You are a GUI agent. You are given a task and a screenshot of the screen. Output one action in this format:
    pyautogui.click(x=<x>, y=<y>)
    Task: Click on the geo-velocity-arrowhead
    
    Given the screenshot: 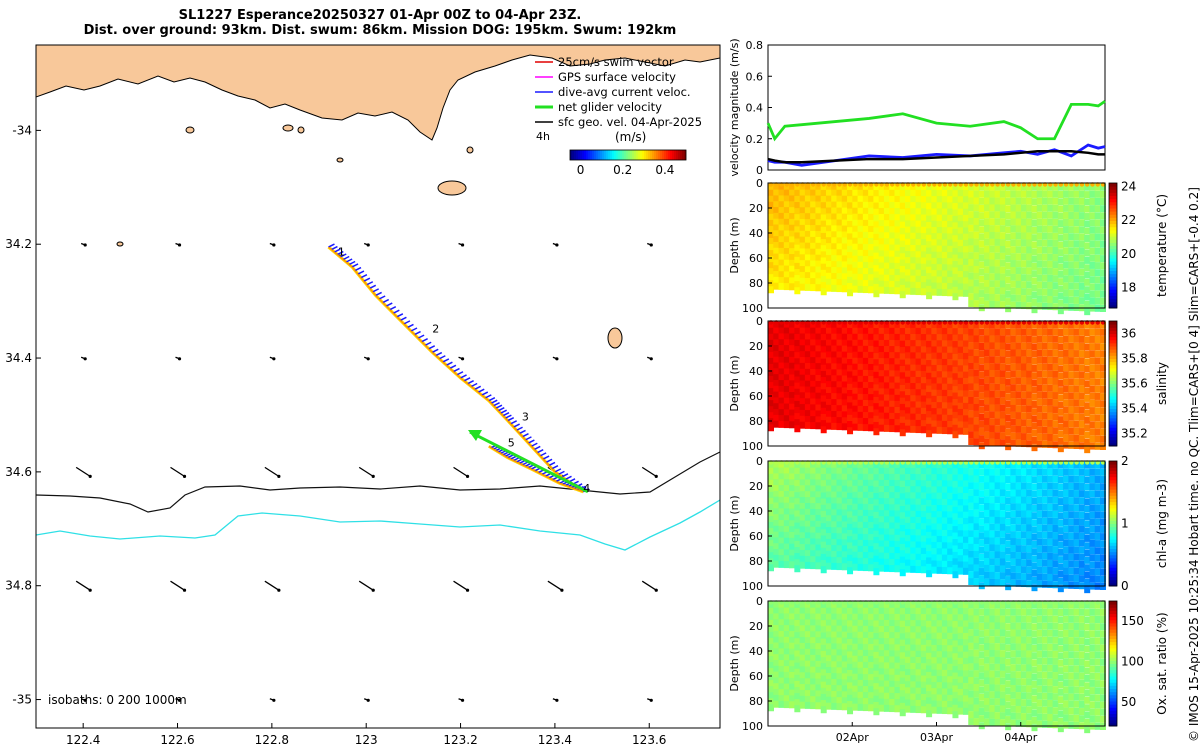 What is the action you would take?
    pyautogui.click(x=368, y=245)
    